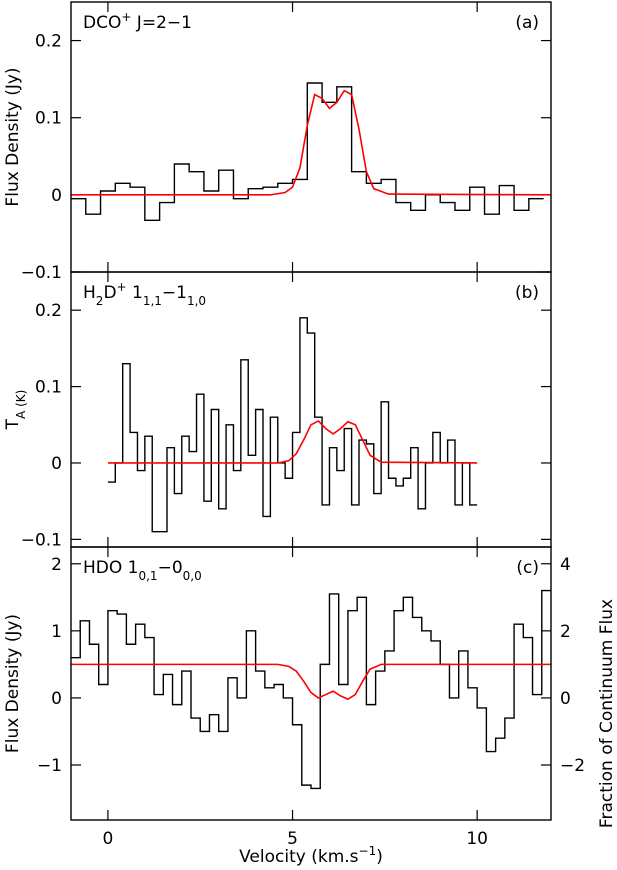  I want to click on text-part: 0,0, so click(192, 576).